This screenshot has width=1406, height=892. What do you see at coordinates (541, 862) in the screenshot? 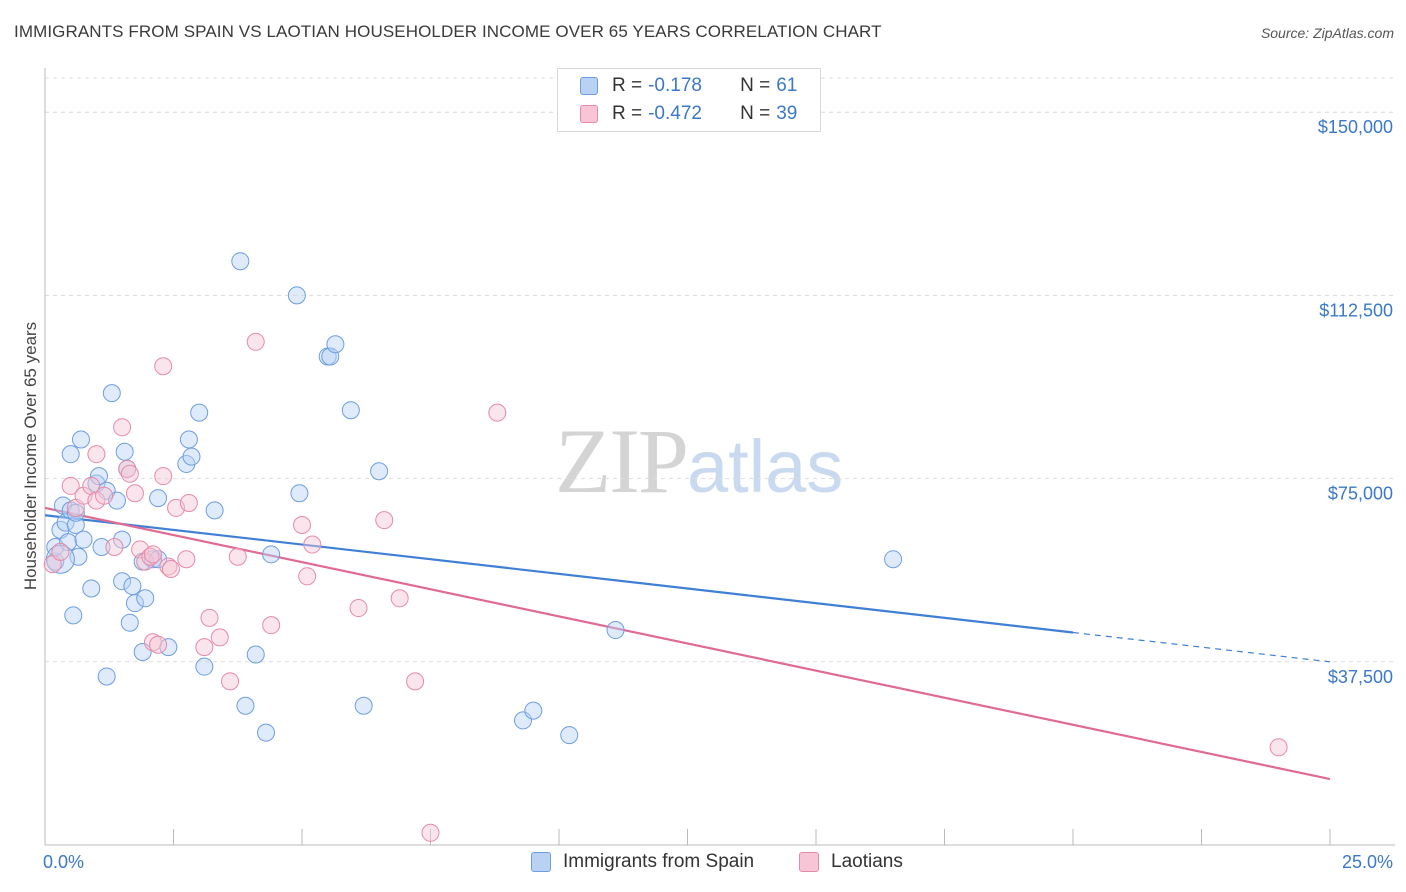
I see `series-swatch-spain` at bounding box center [541, 862].